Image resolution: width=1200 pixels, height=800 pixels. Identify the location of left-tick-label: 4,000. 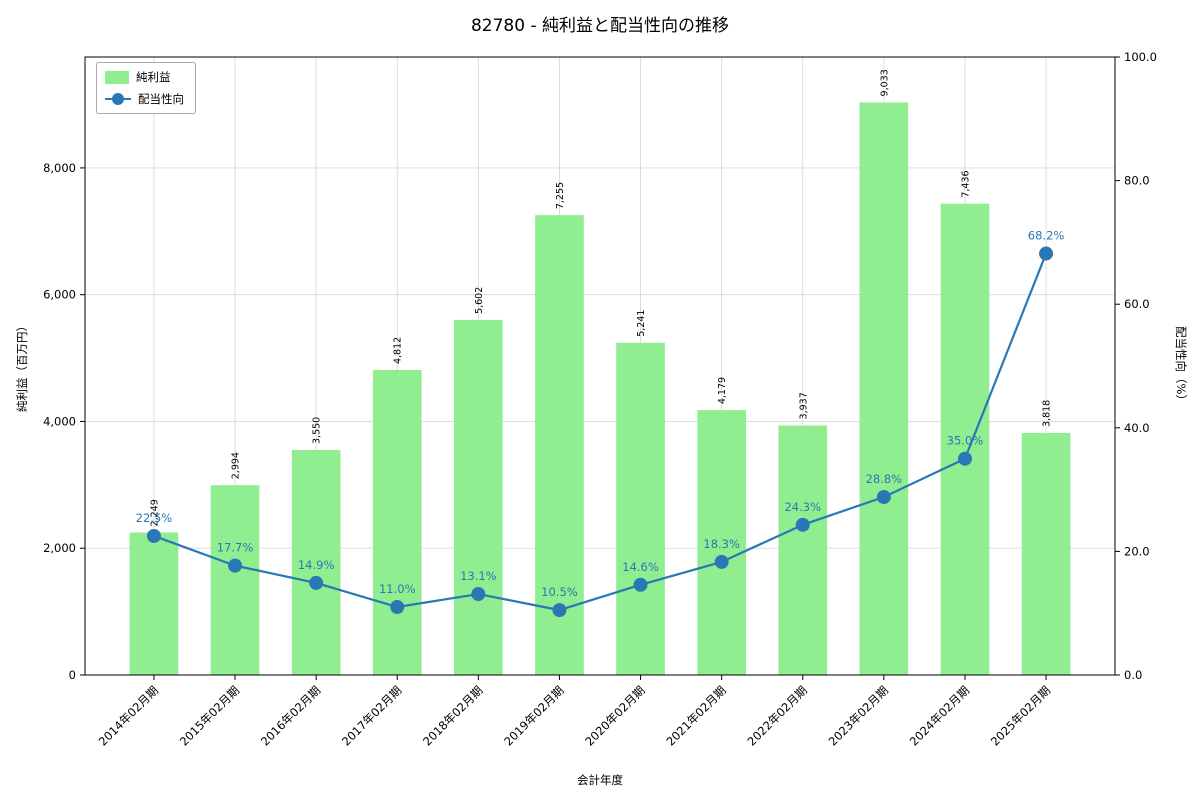
(59, 421).